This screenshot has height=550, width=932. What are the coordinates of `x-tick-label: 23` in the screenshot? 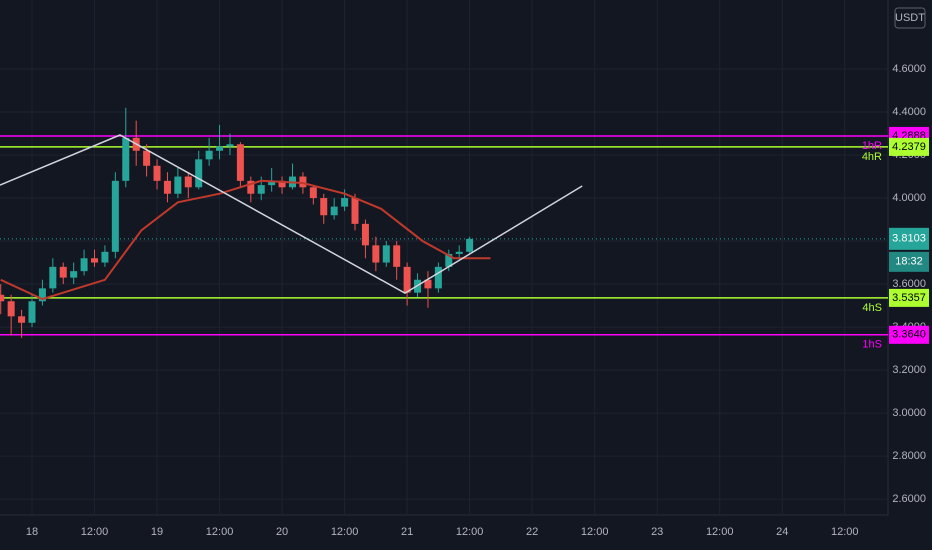 It's located at (657, 532).